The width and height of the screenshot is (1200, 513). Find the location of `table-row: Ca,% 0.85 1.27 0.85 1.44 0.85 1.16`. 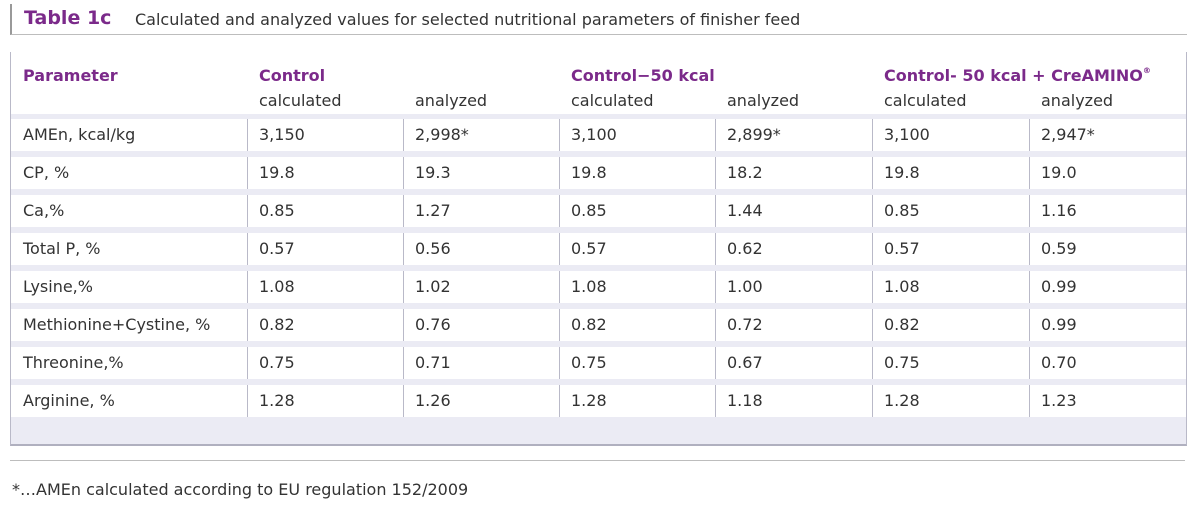

table-row: Ca,% 0.85 1.27 0.85 1.44 0.85 1.16 is located at coordinates (598, 211).